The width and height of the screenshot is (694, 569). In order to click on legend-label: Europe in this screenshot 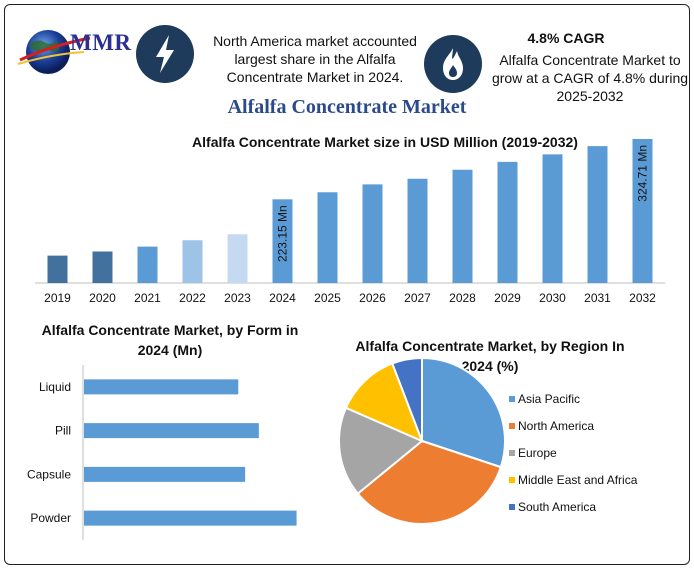, I will do `click(537, 453)`.